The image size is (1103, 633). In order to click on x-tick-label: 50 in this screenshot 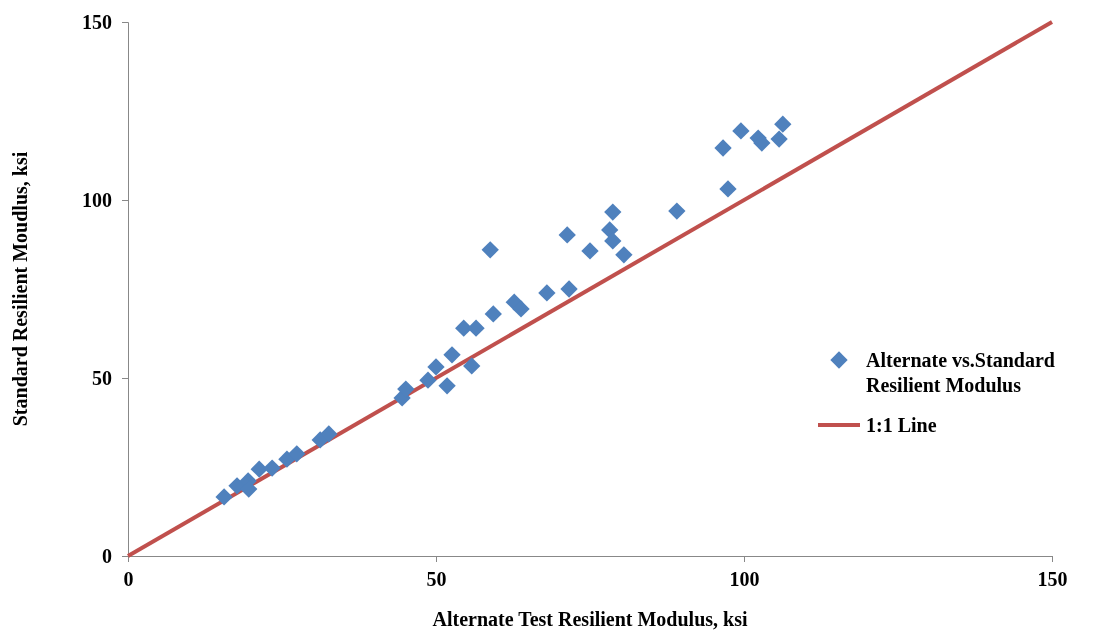, I will do `click(436, 579)`.